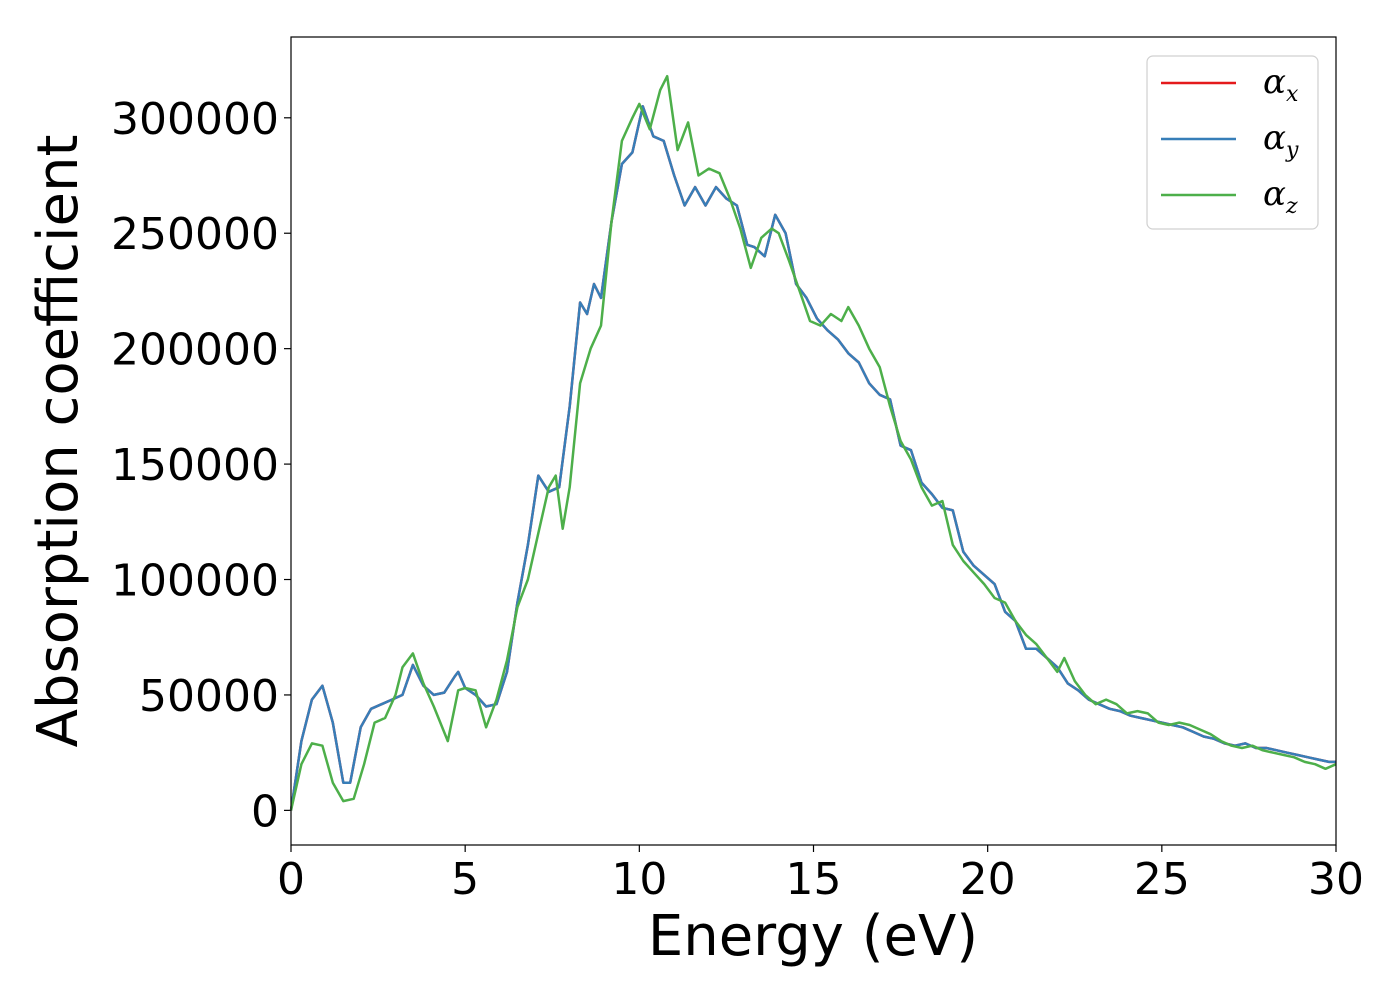 The width and height of the screenshot is (1400, 1000). What do you see at coordinates (814, 879) in the screenshot?
I see `x-tick-label: 15` at bounding box center [814, 879].